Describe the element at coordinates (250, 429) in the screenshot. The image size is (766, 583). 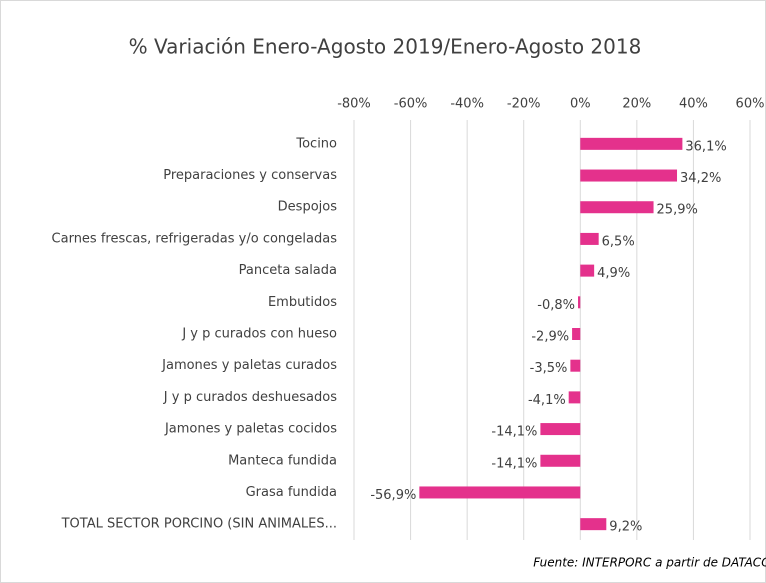
I see `y-tick-label: Jamones y paletas cocidos` at that location.